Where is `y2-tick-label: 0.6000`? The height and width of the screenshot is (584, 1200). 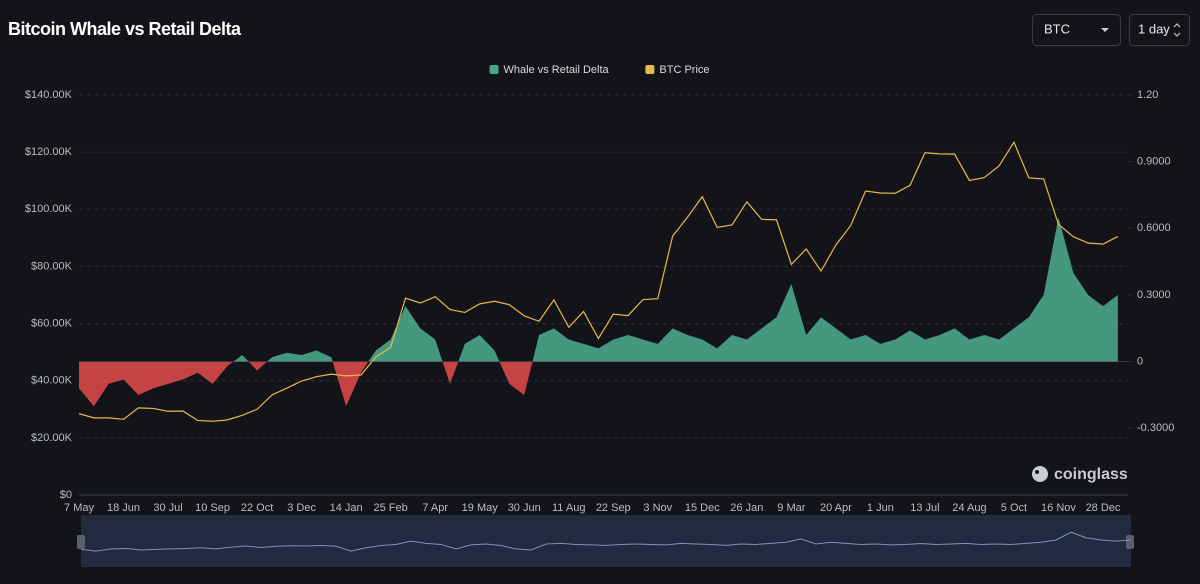 y2-tick-label: 0.6000 is located at coordinates (1154, 228).